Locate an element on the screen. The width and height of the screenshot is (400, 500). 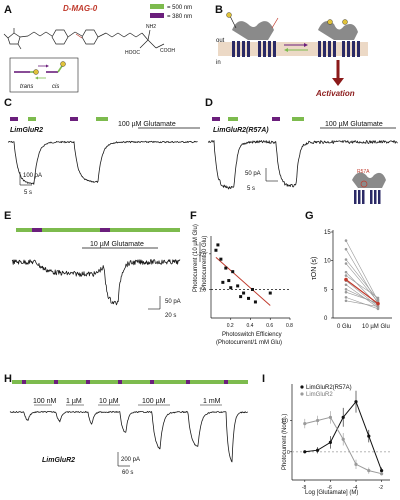
i-x-tick-label: -4 is located at coordinates (355, 488).